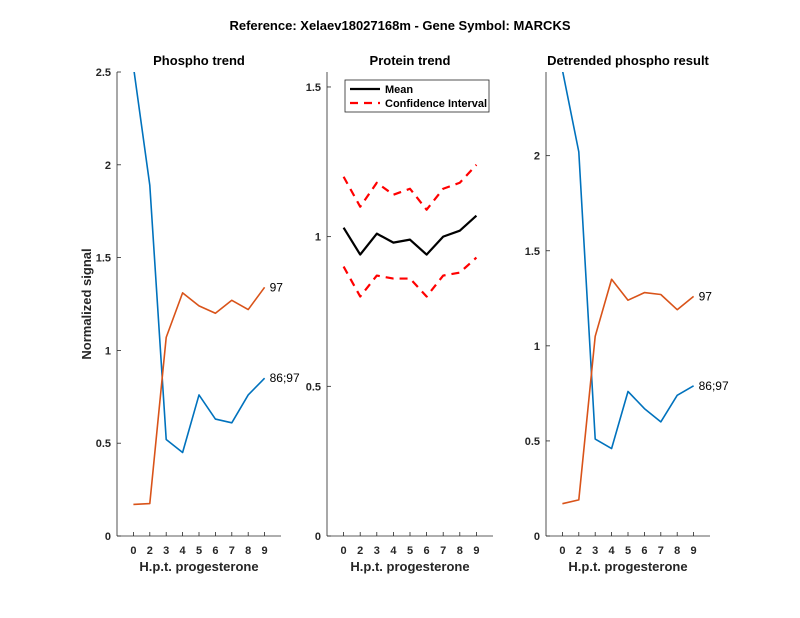 This screenshot has width=800, height=618. I want to click on legend-box, so click(417, 96).